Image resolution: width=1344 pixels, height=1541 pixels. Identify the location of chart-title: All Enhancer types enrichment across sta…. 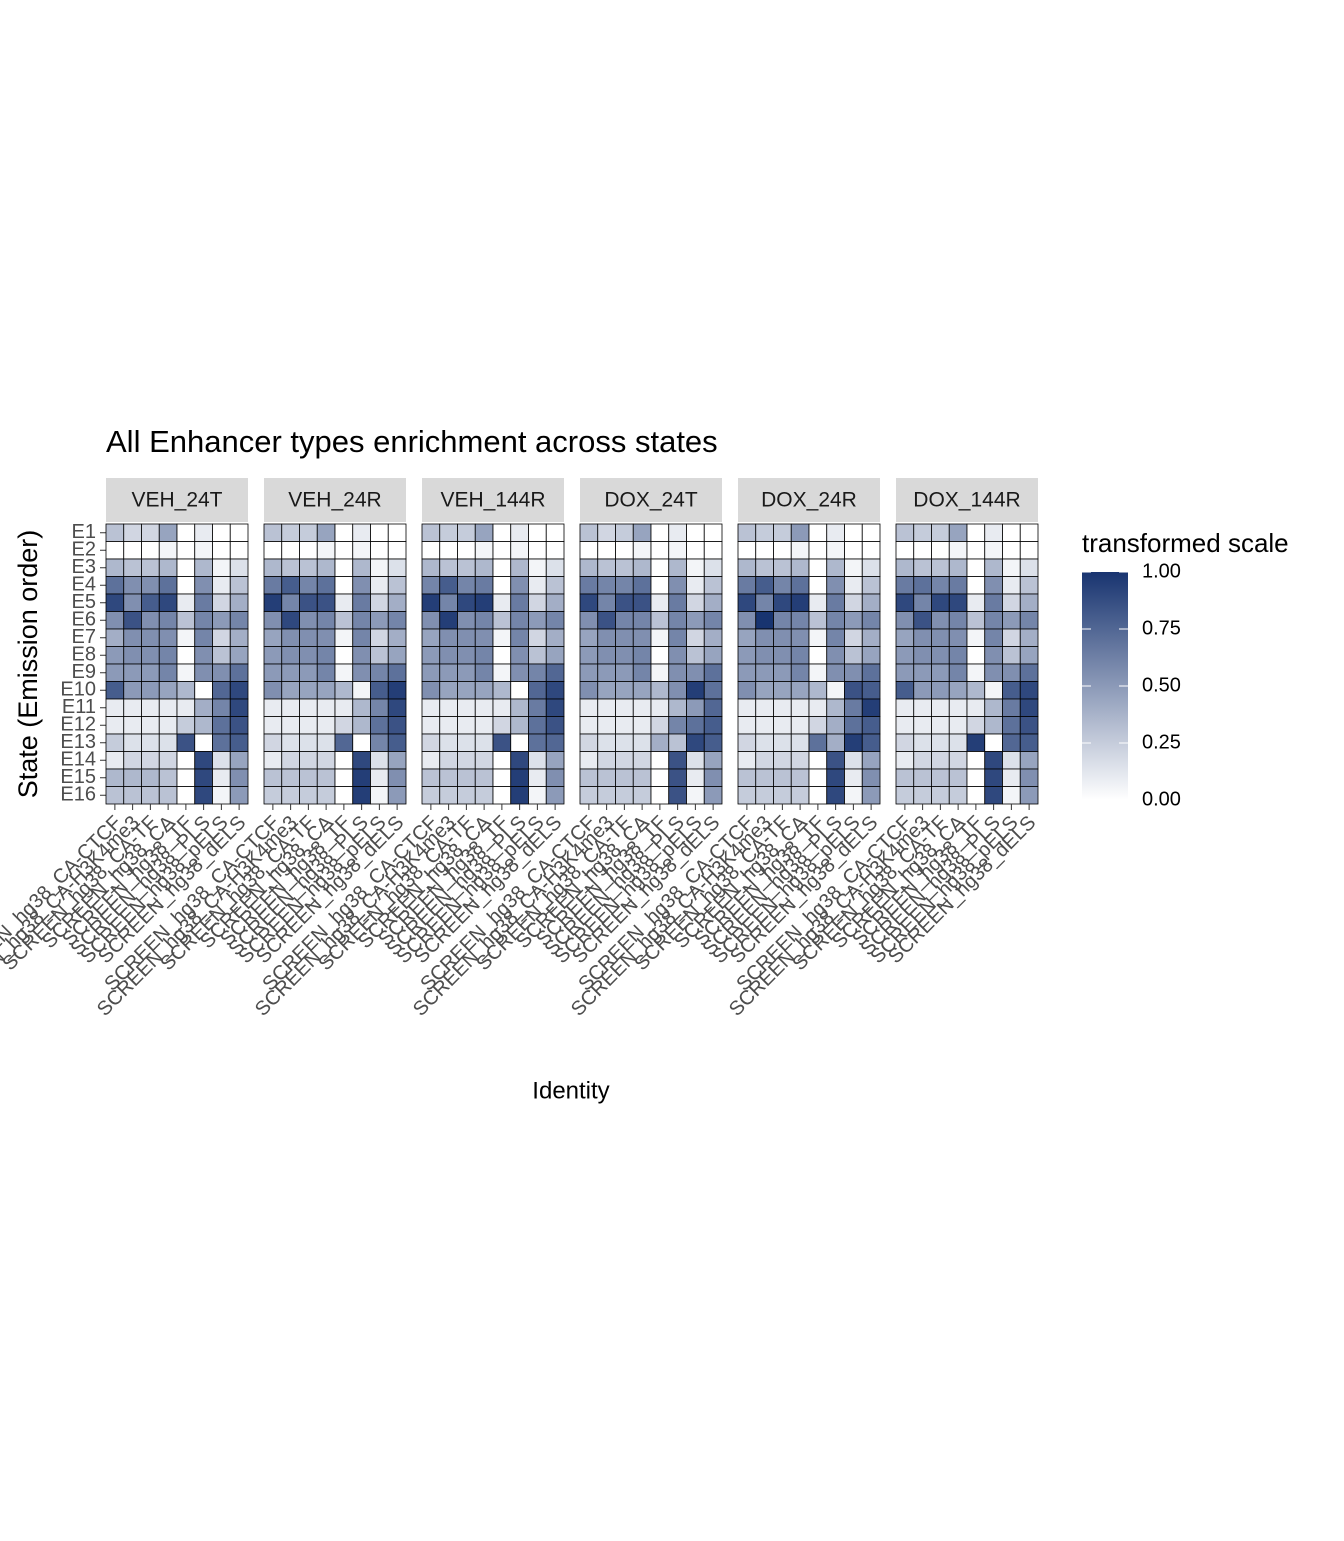
(412, 441).